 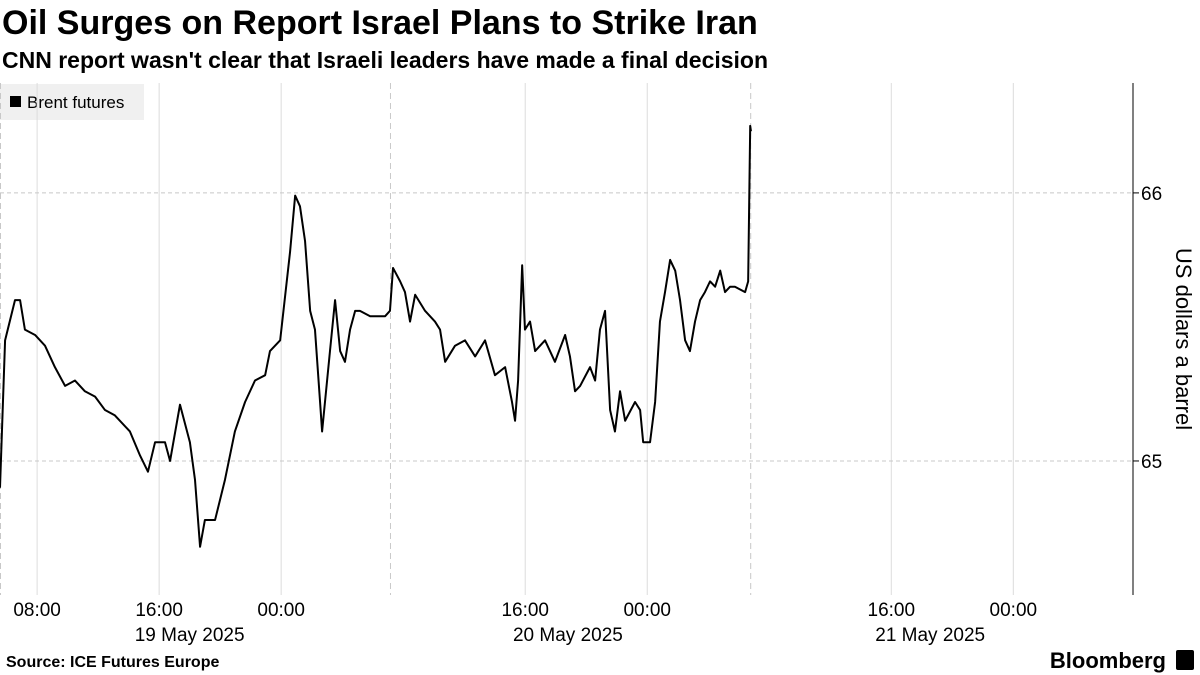 I want to click on source: Source: ICE Futures Europe, so click(x=112, y=662).